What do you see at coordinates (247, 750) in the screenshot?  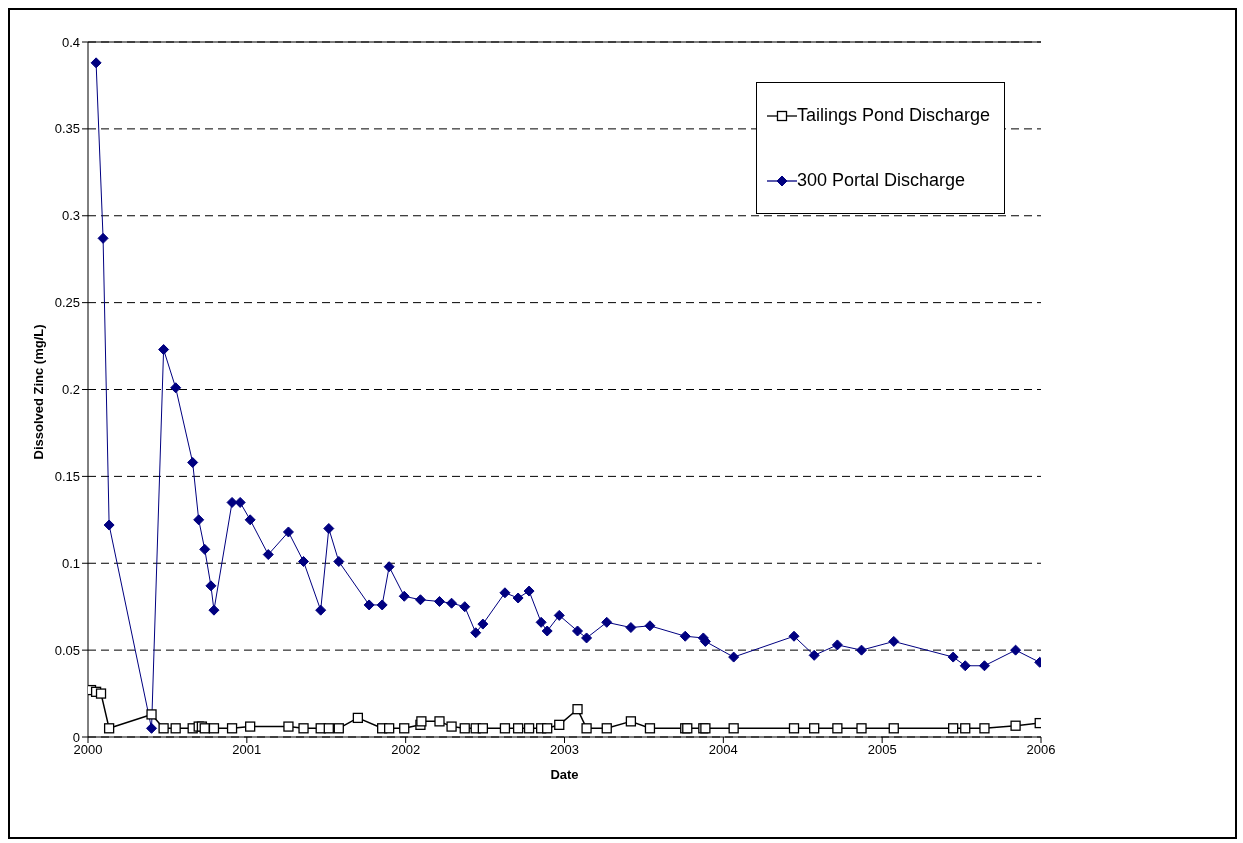 I see `x-tick-label: 2001` at bounding box center [247, 750].